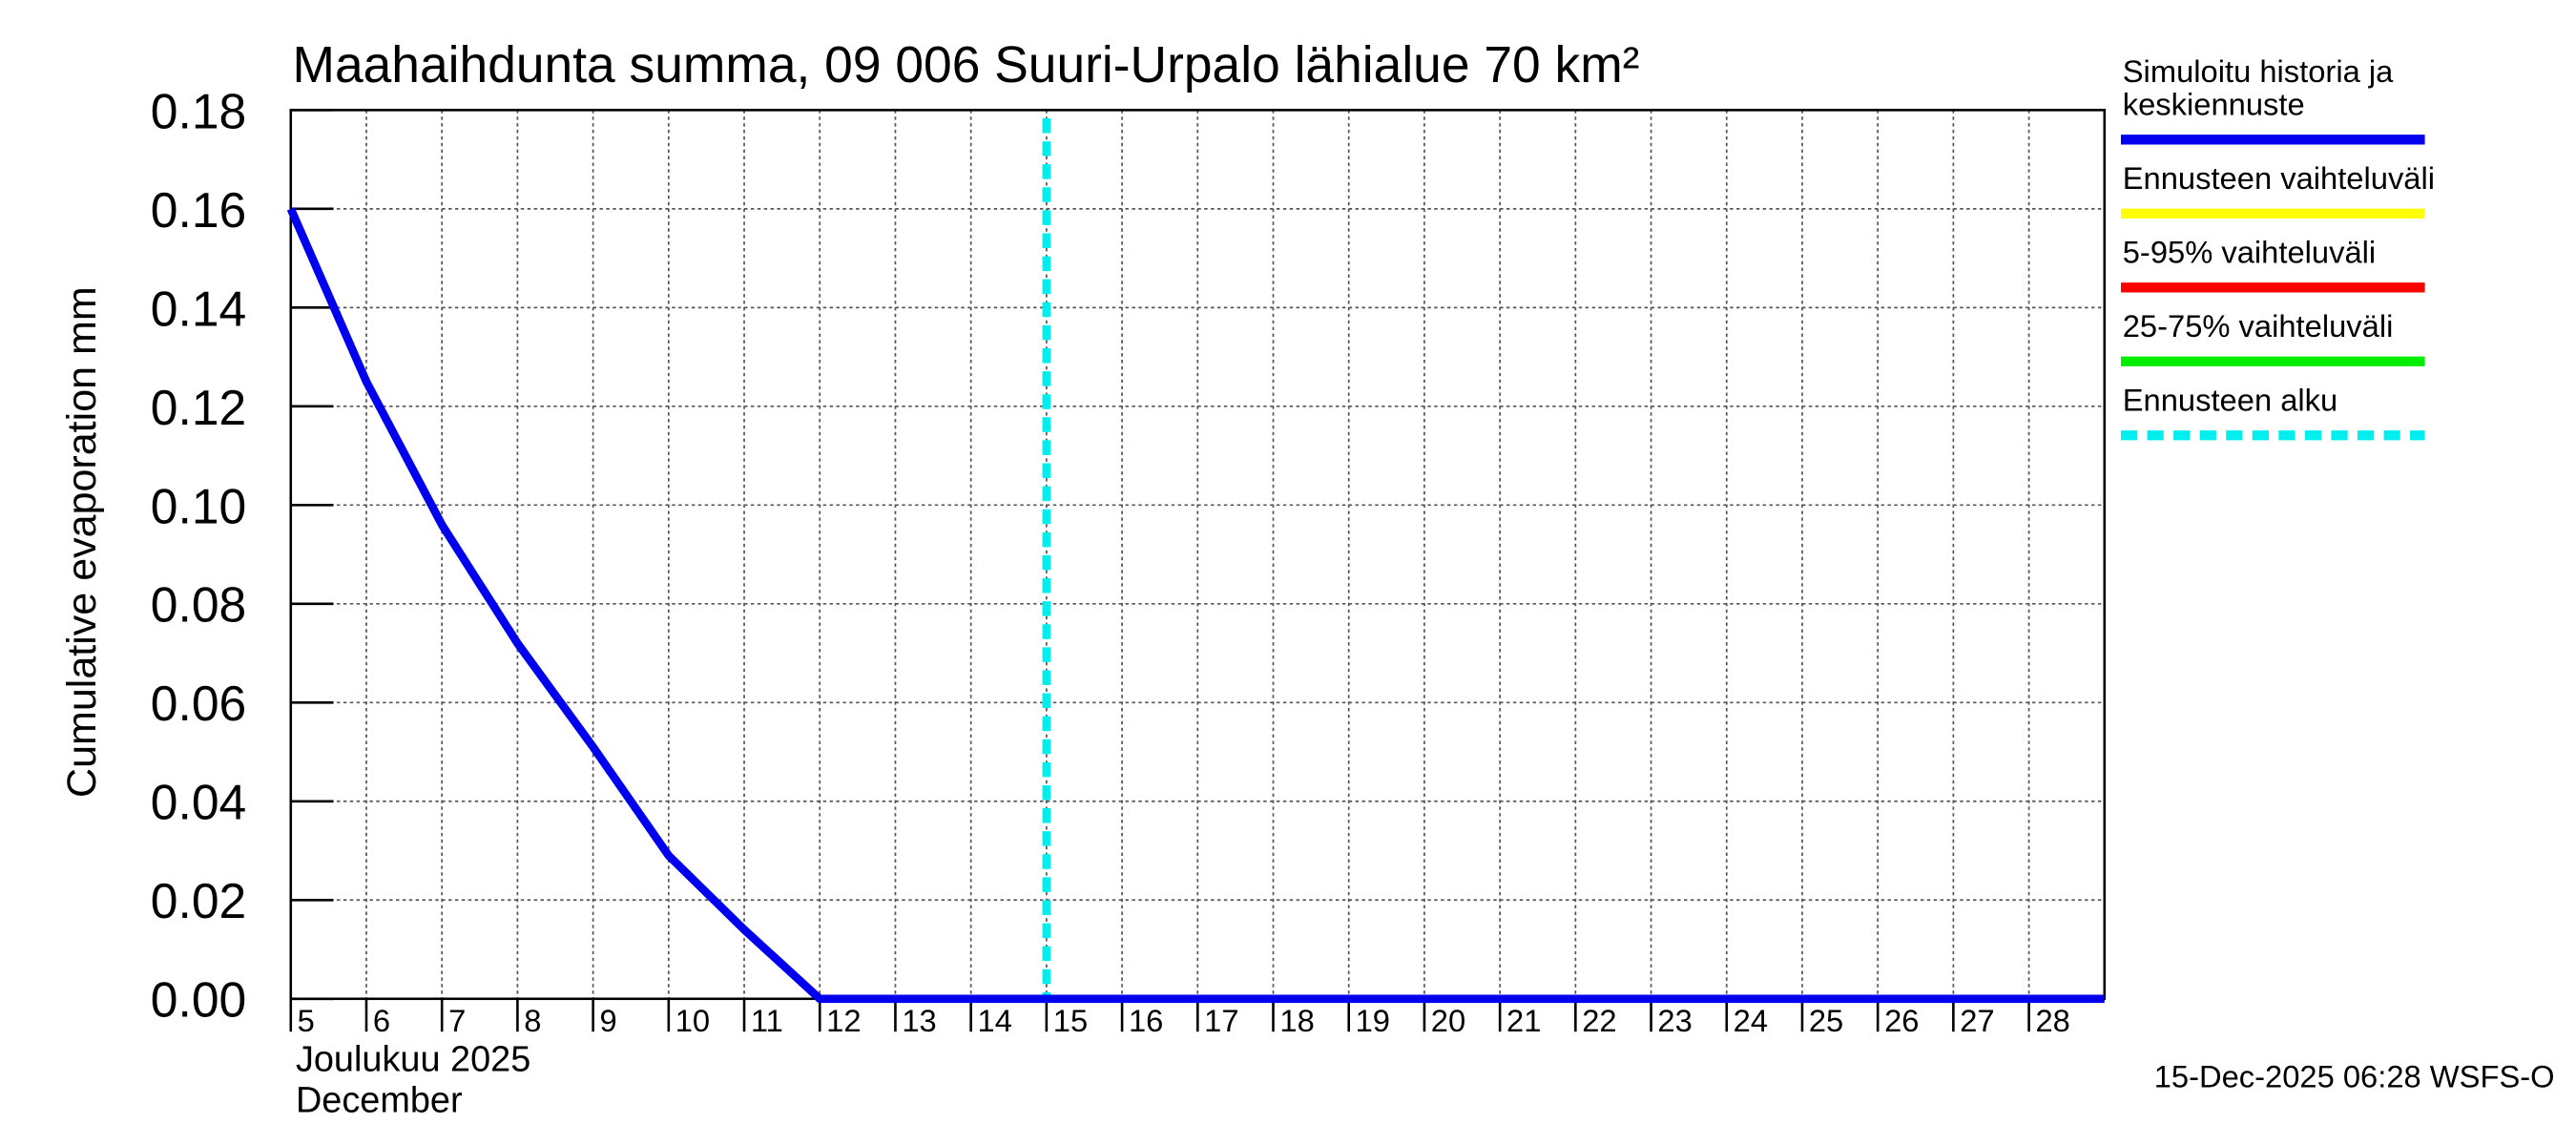 The height and width of the screenshot is (1145, 2576). Describe the element at coordinates (1901, 1021) in the screenshot. I see `x-tick-label: 26` at that location.